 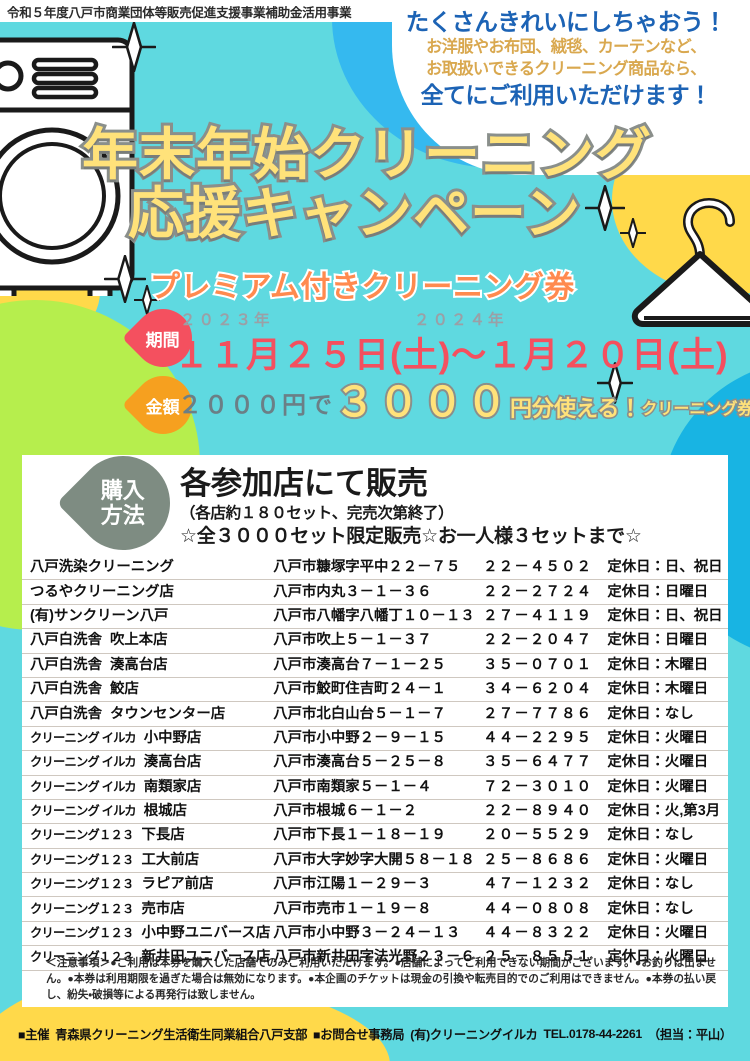 What do you see at coordinates (566, 47) in the screenshot?
I see `top-copy-line2: お洋服やお布団、絨毯、カーテンなど、` at bounding box center [566, 47].